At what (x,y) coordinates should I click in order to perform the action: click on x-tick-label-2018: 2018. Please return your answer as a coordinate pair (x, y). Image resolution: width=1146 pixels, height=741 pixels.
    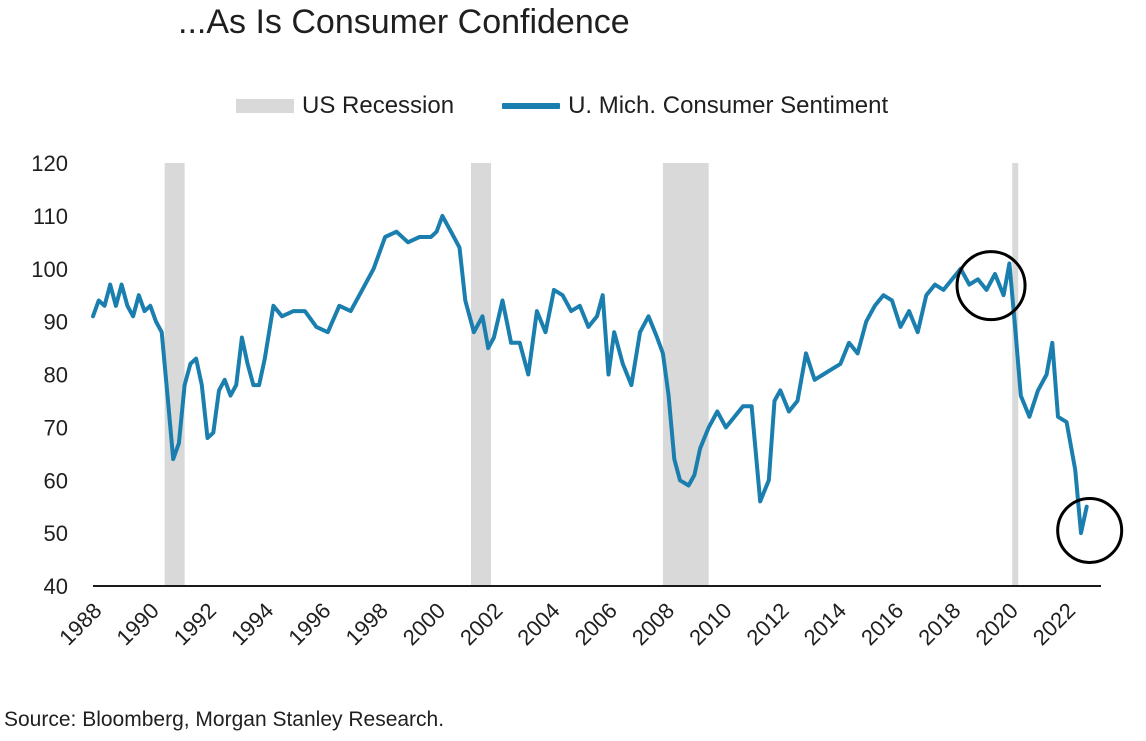
    Looking at the image, I should click on (939, 624).